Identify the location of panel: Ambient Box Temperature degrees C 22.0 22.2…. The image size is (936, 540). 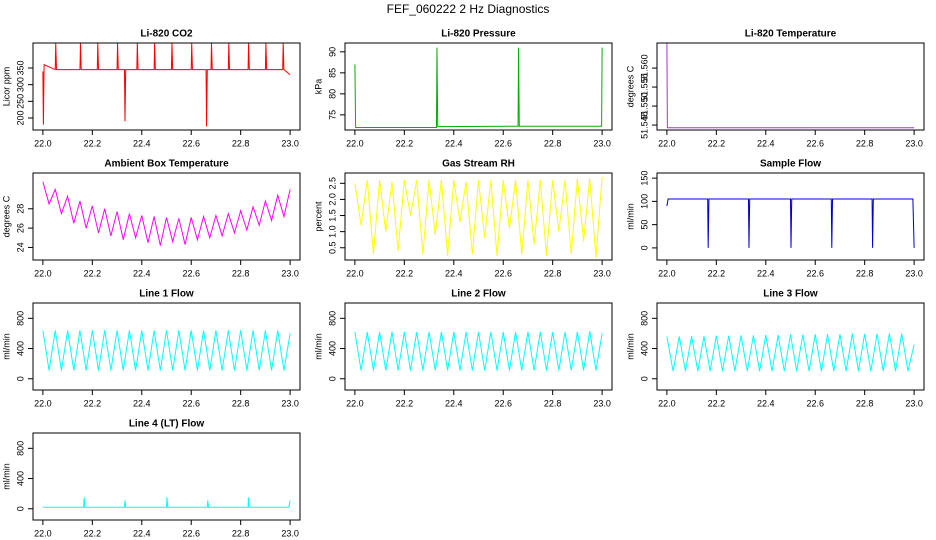
(151, 218).